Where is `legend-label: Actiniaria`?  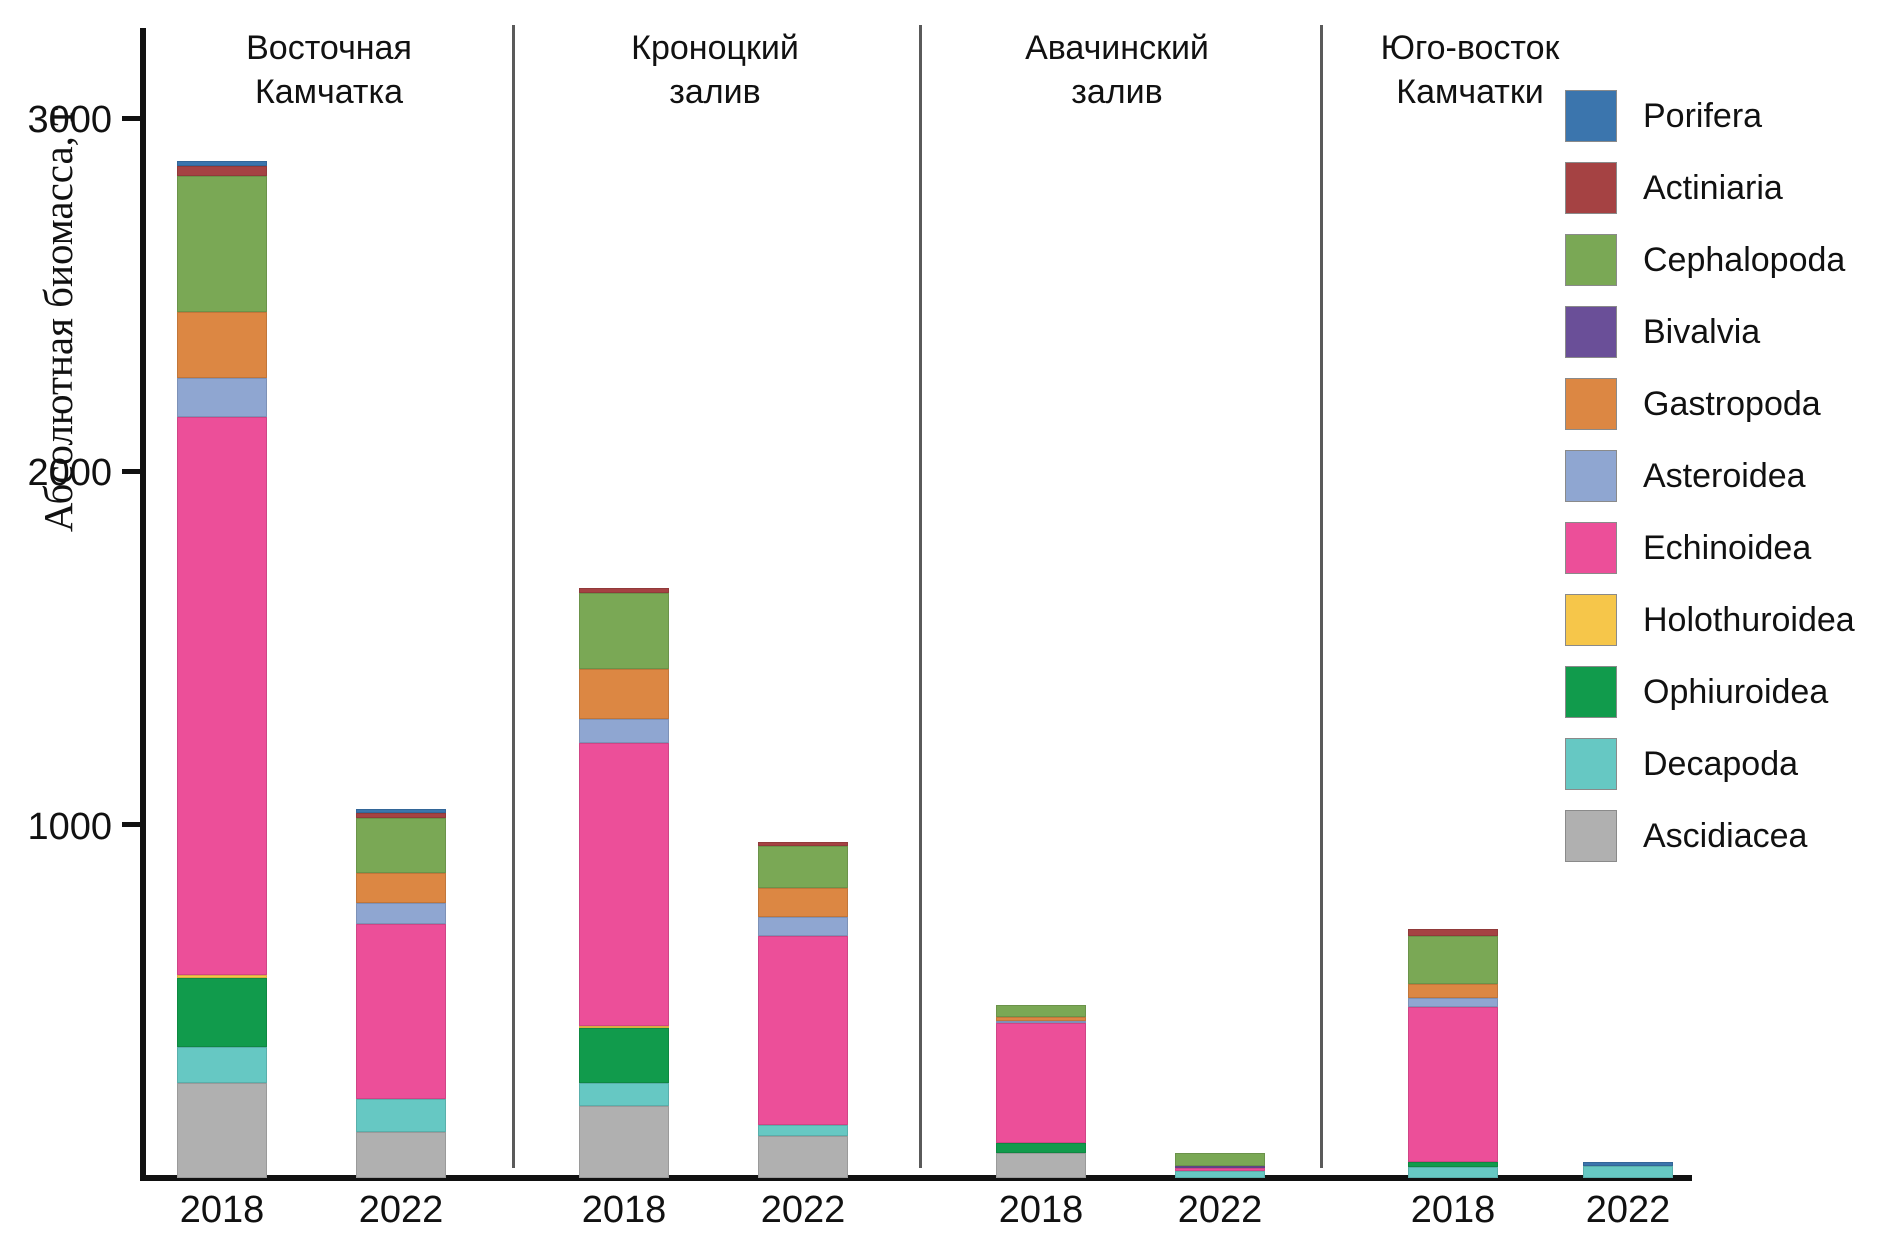 legend-label: Actiniaria is located at coordinates (1713, 187).